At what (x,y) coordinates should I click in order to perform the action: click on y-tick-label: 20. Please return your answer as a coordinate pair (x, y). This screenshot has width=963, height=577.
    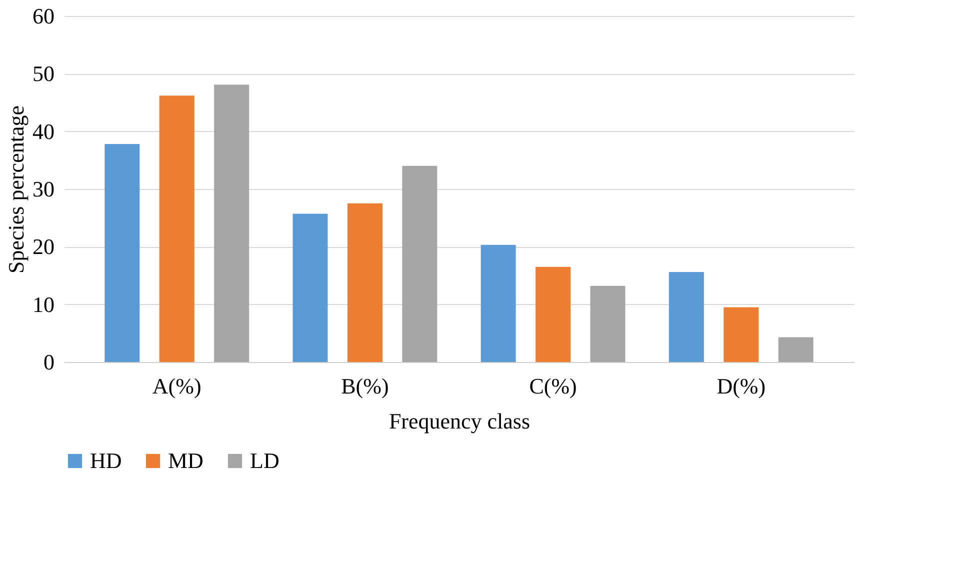
    Looking at the image, I should click on (43, 247).